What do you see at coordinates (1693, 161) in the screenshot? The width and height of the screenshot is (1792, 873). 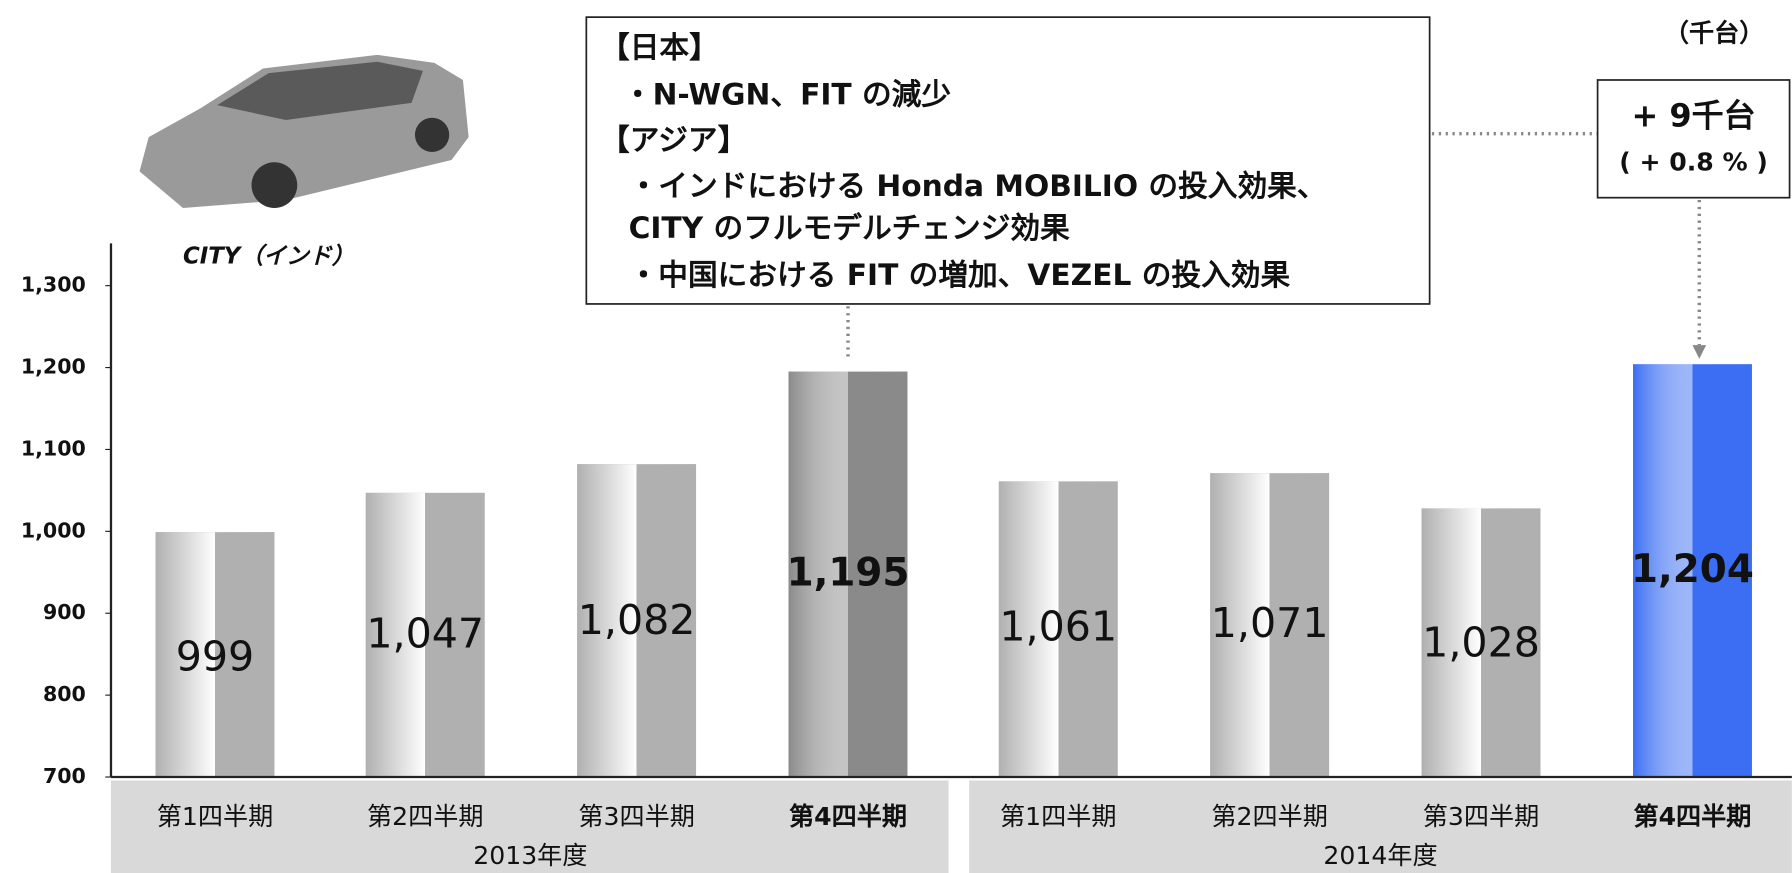 I see `callout-text: ( + 0.8 % )` at bounding box center [1693, 161].